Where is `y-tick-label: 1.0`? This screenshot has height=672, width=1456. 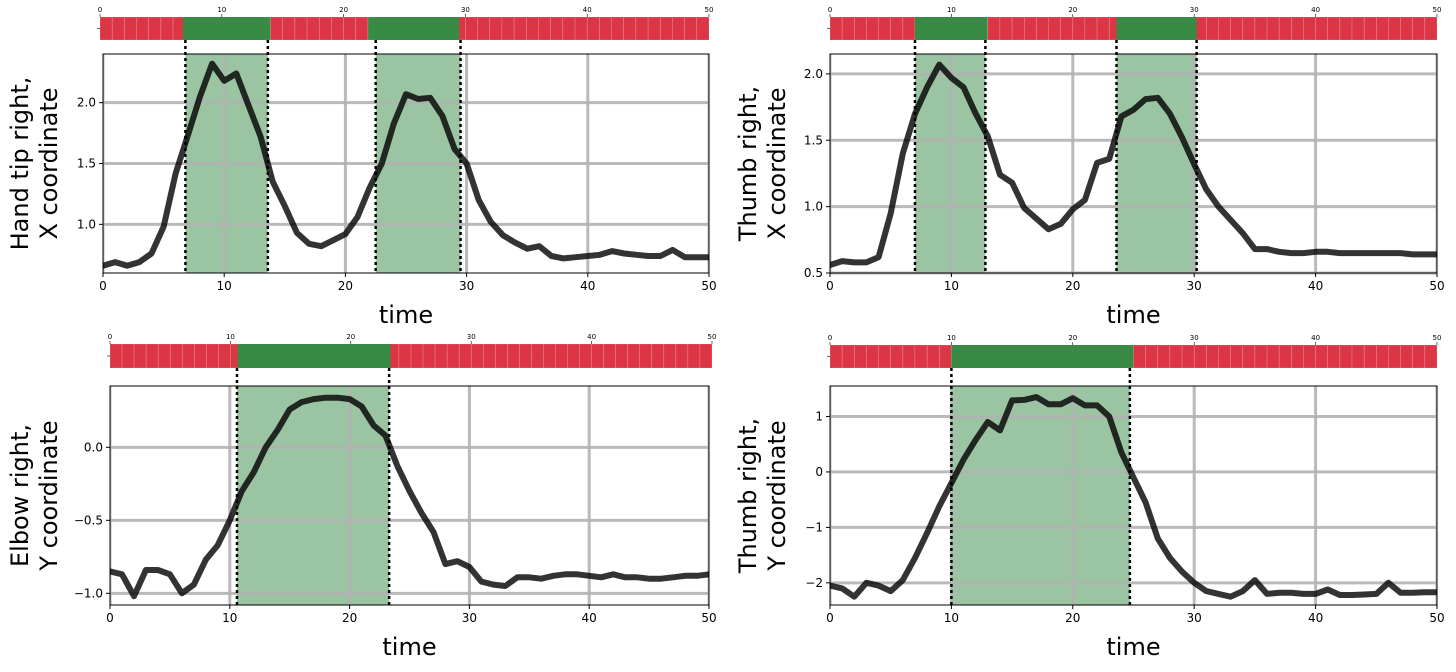
y-tick-label: 1.0 is located at coordinates (86, 224).